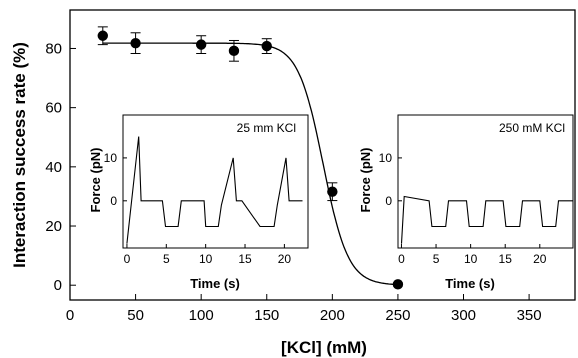 The width and height of the screenshot is (578, 358). I want to click on main-y-axis-label: Interaction success rate (%), so click(19, 155).